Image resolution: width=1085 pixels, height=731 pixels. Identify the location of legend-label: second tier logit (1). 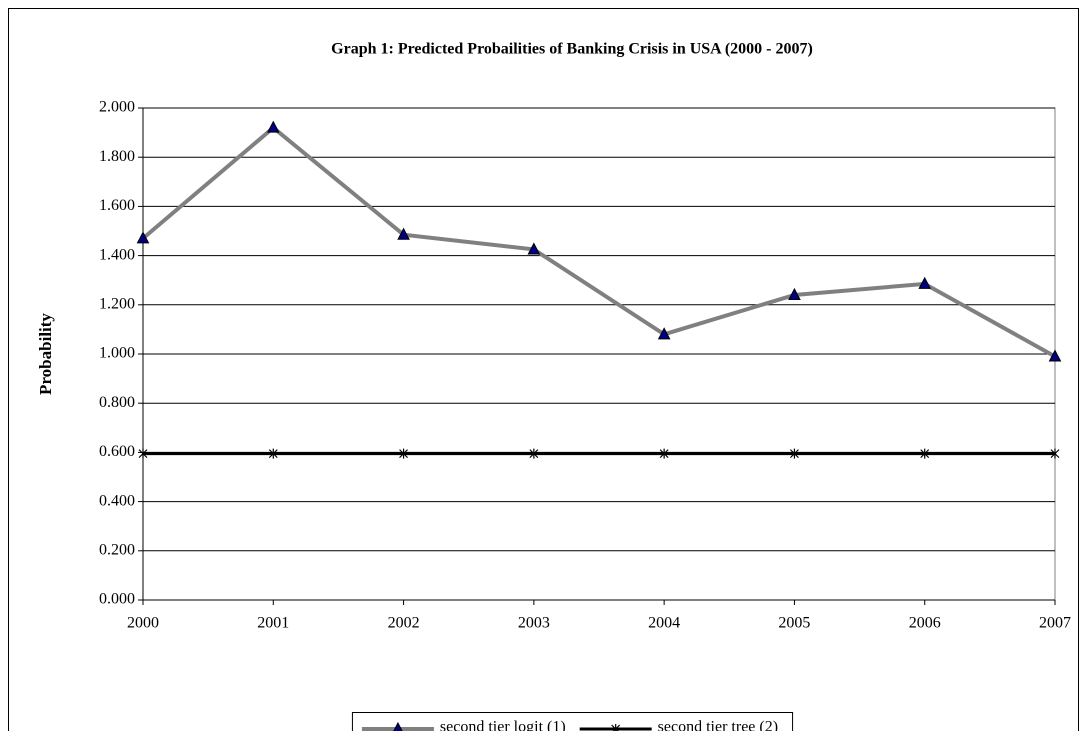
(503, 725).